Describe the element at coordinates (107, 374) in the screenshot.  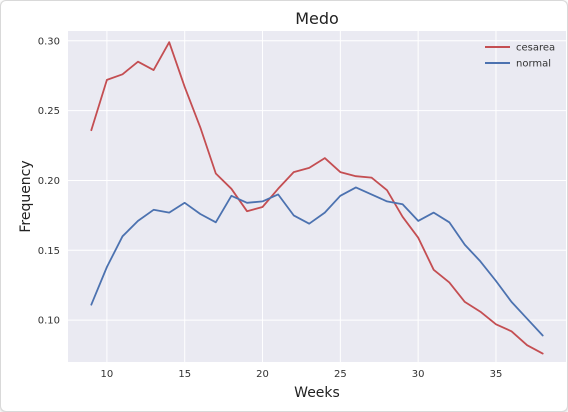
I see `x-tick-label: 10` at that location.